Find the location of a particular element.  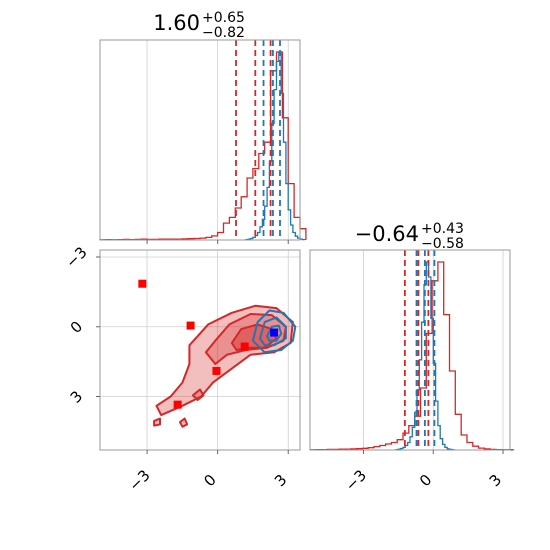

tick-label-joint-x-0: −3 is located at coordinates (139, 480).